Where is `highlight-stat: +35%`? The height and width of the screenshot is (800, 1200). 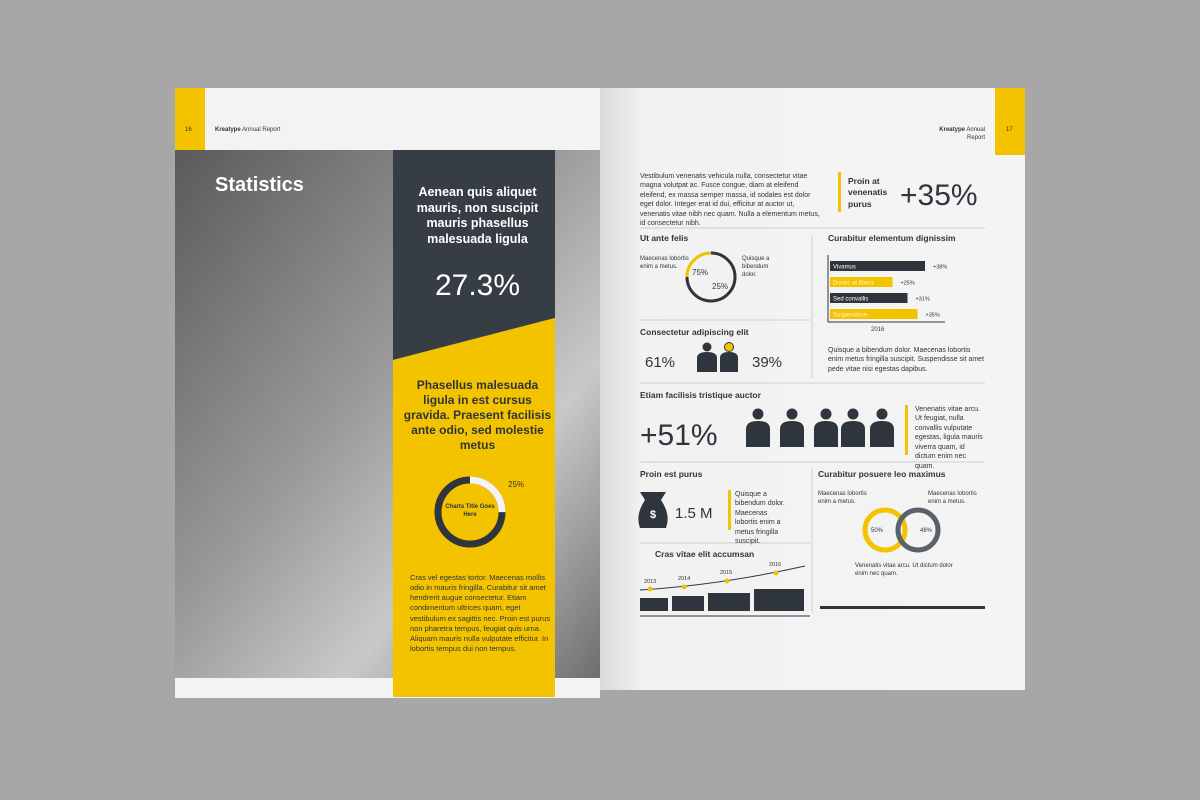
highlight-stat: +35% is located at coordinates (939, 195).